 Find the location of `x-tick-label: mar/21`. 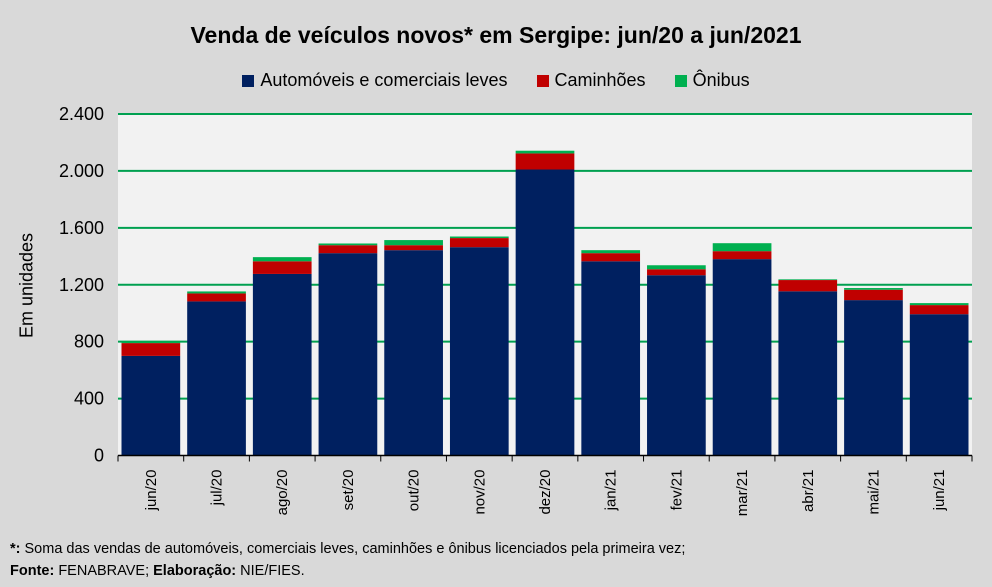

x-tick-label: mar/21 is located at coordinates (742, 493).